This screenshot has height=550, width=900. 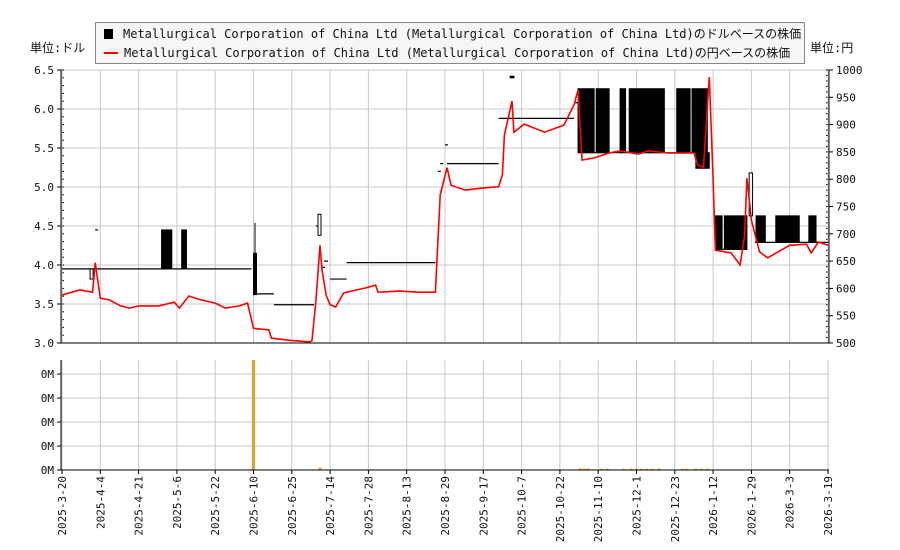 I want to click on x-axis-tick-label: 2025-6-25, so click(x=292, y=506).